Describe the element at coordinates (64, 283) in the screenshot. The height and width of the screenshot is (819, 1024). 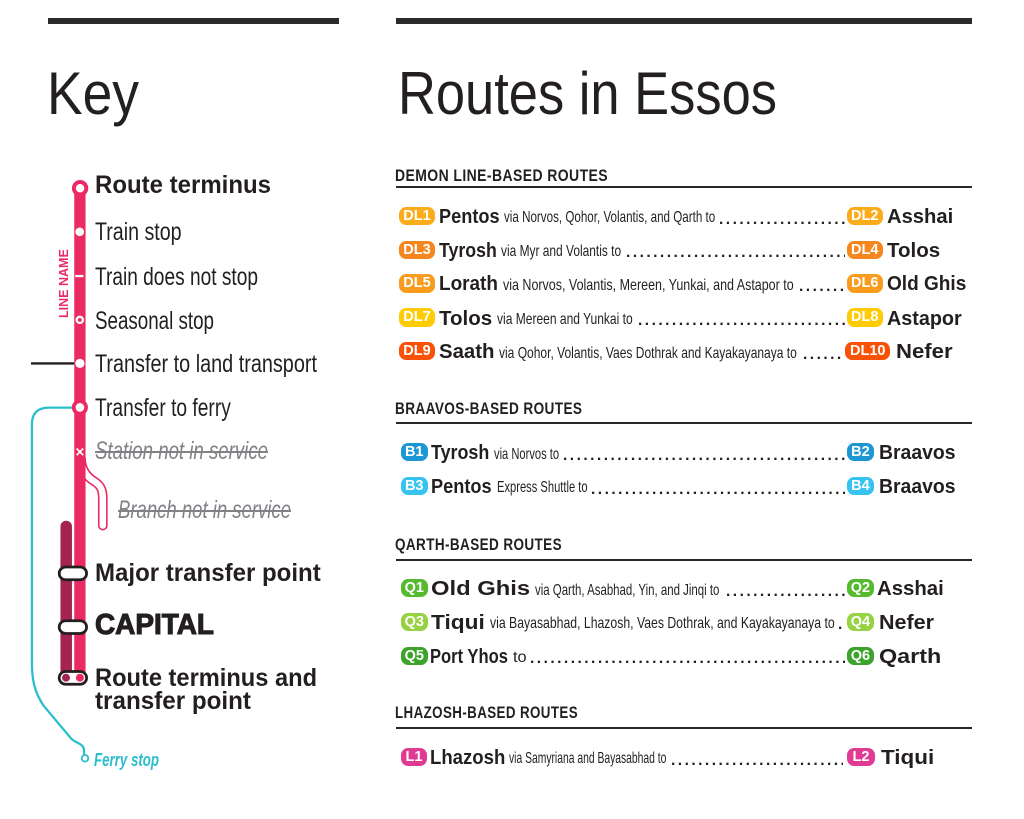
I see `svg-text: LINE NAME` at that location.